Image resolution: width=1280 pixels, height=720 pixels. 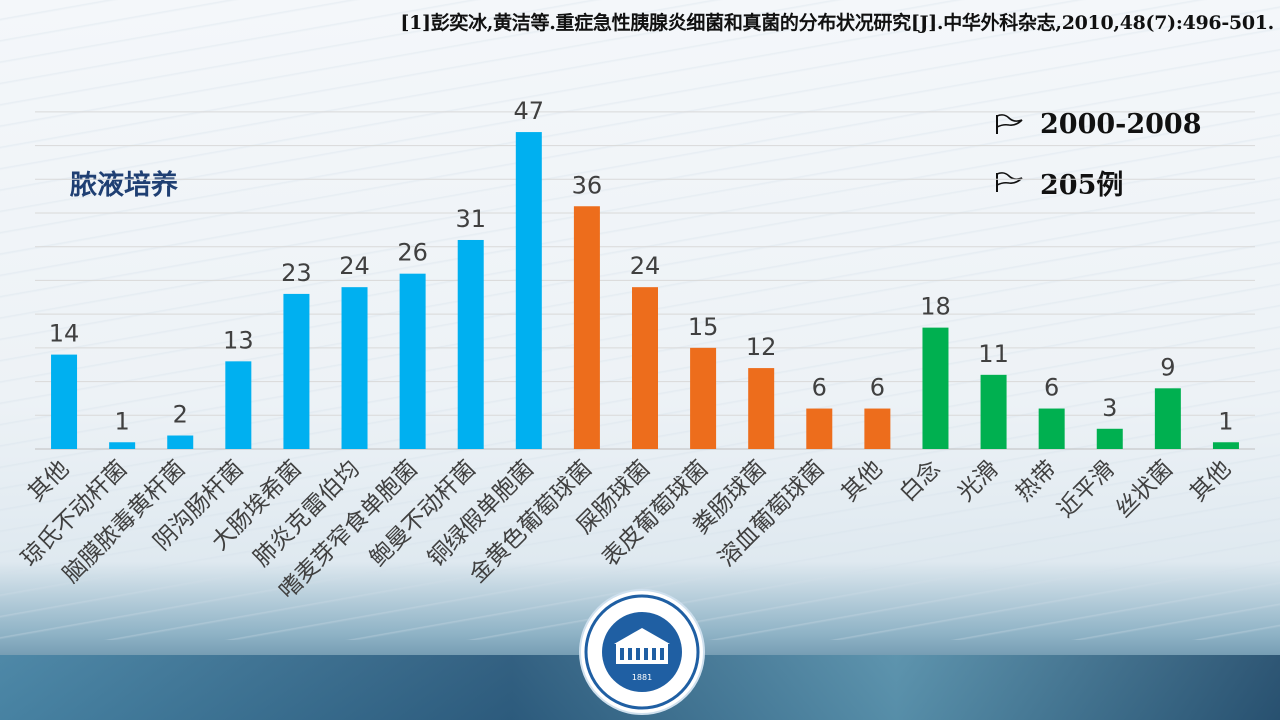 What do you see at coordinates (412, 253) in the screenshot?
I see `data-label: 26` at bounding box center [412, 253].